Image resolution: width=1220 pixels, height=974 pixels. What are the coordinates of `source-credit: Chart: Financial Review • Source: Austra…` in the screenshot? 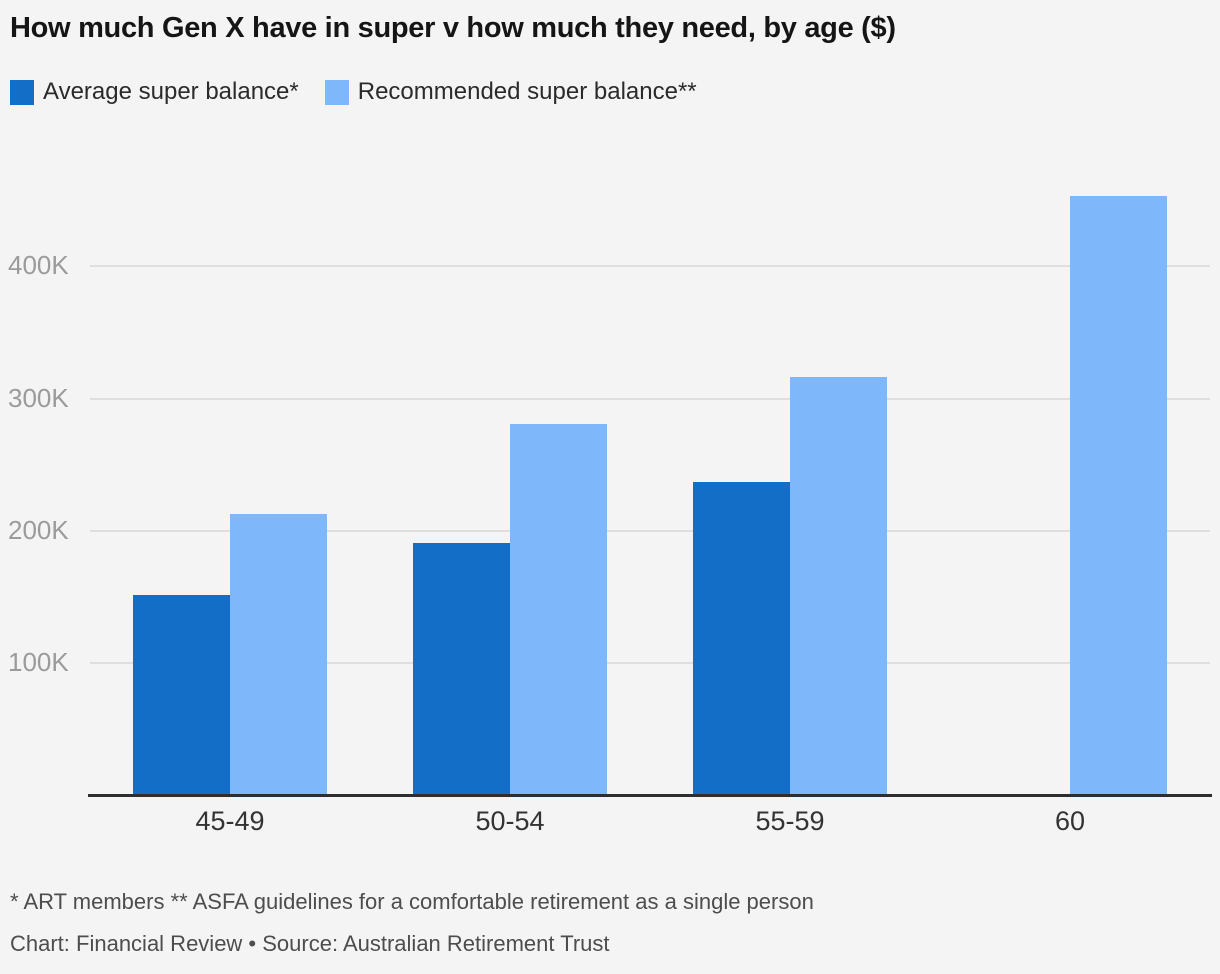 It's located at (310, 943).